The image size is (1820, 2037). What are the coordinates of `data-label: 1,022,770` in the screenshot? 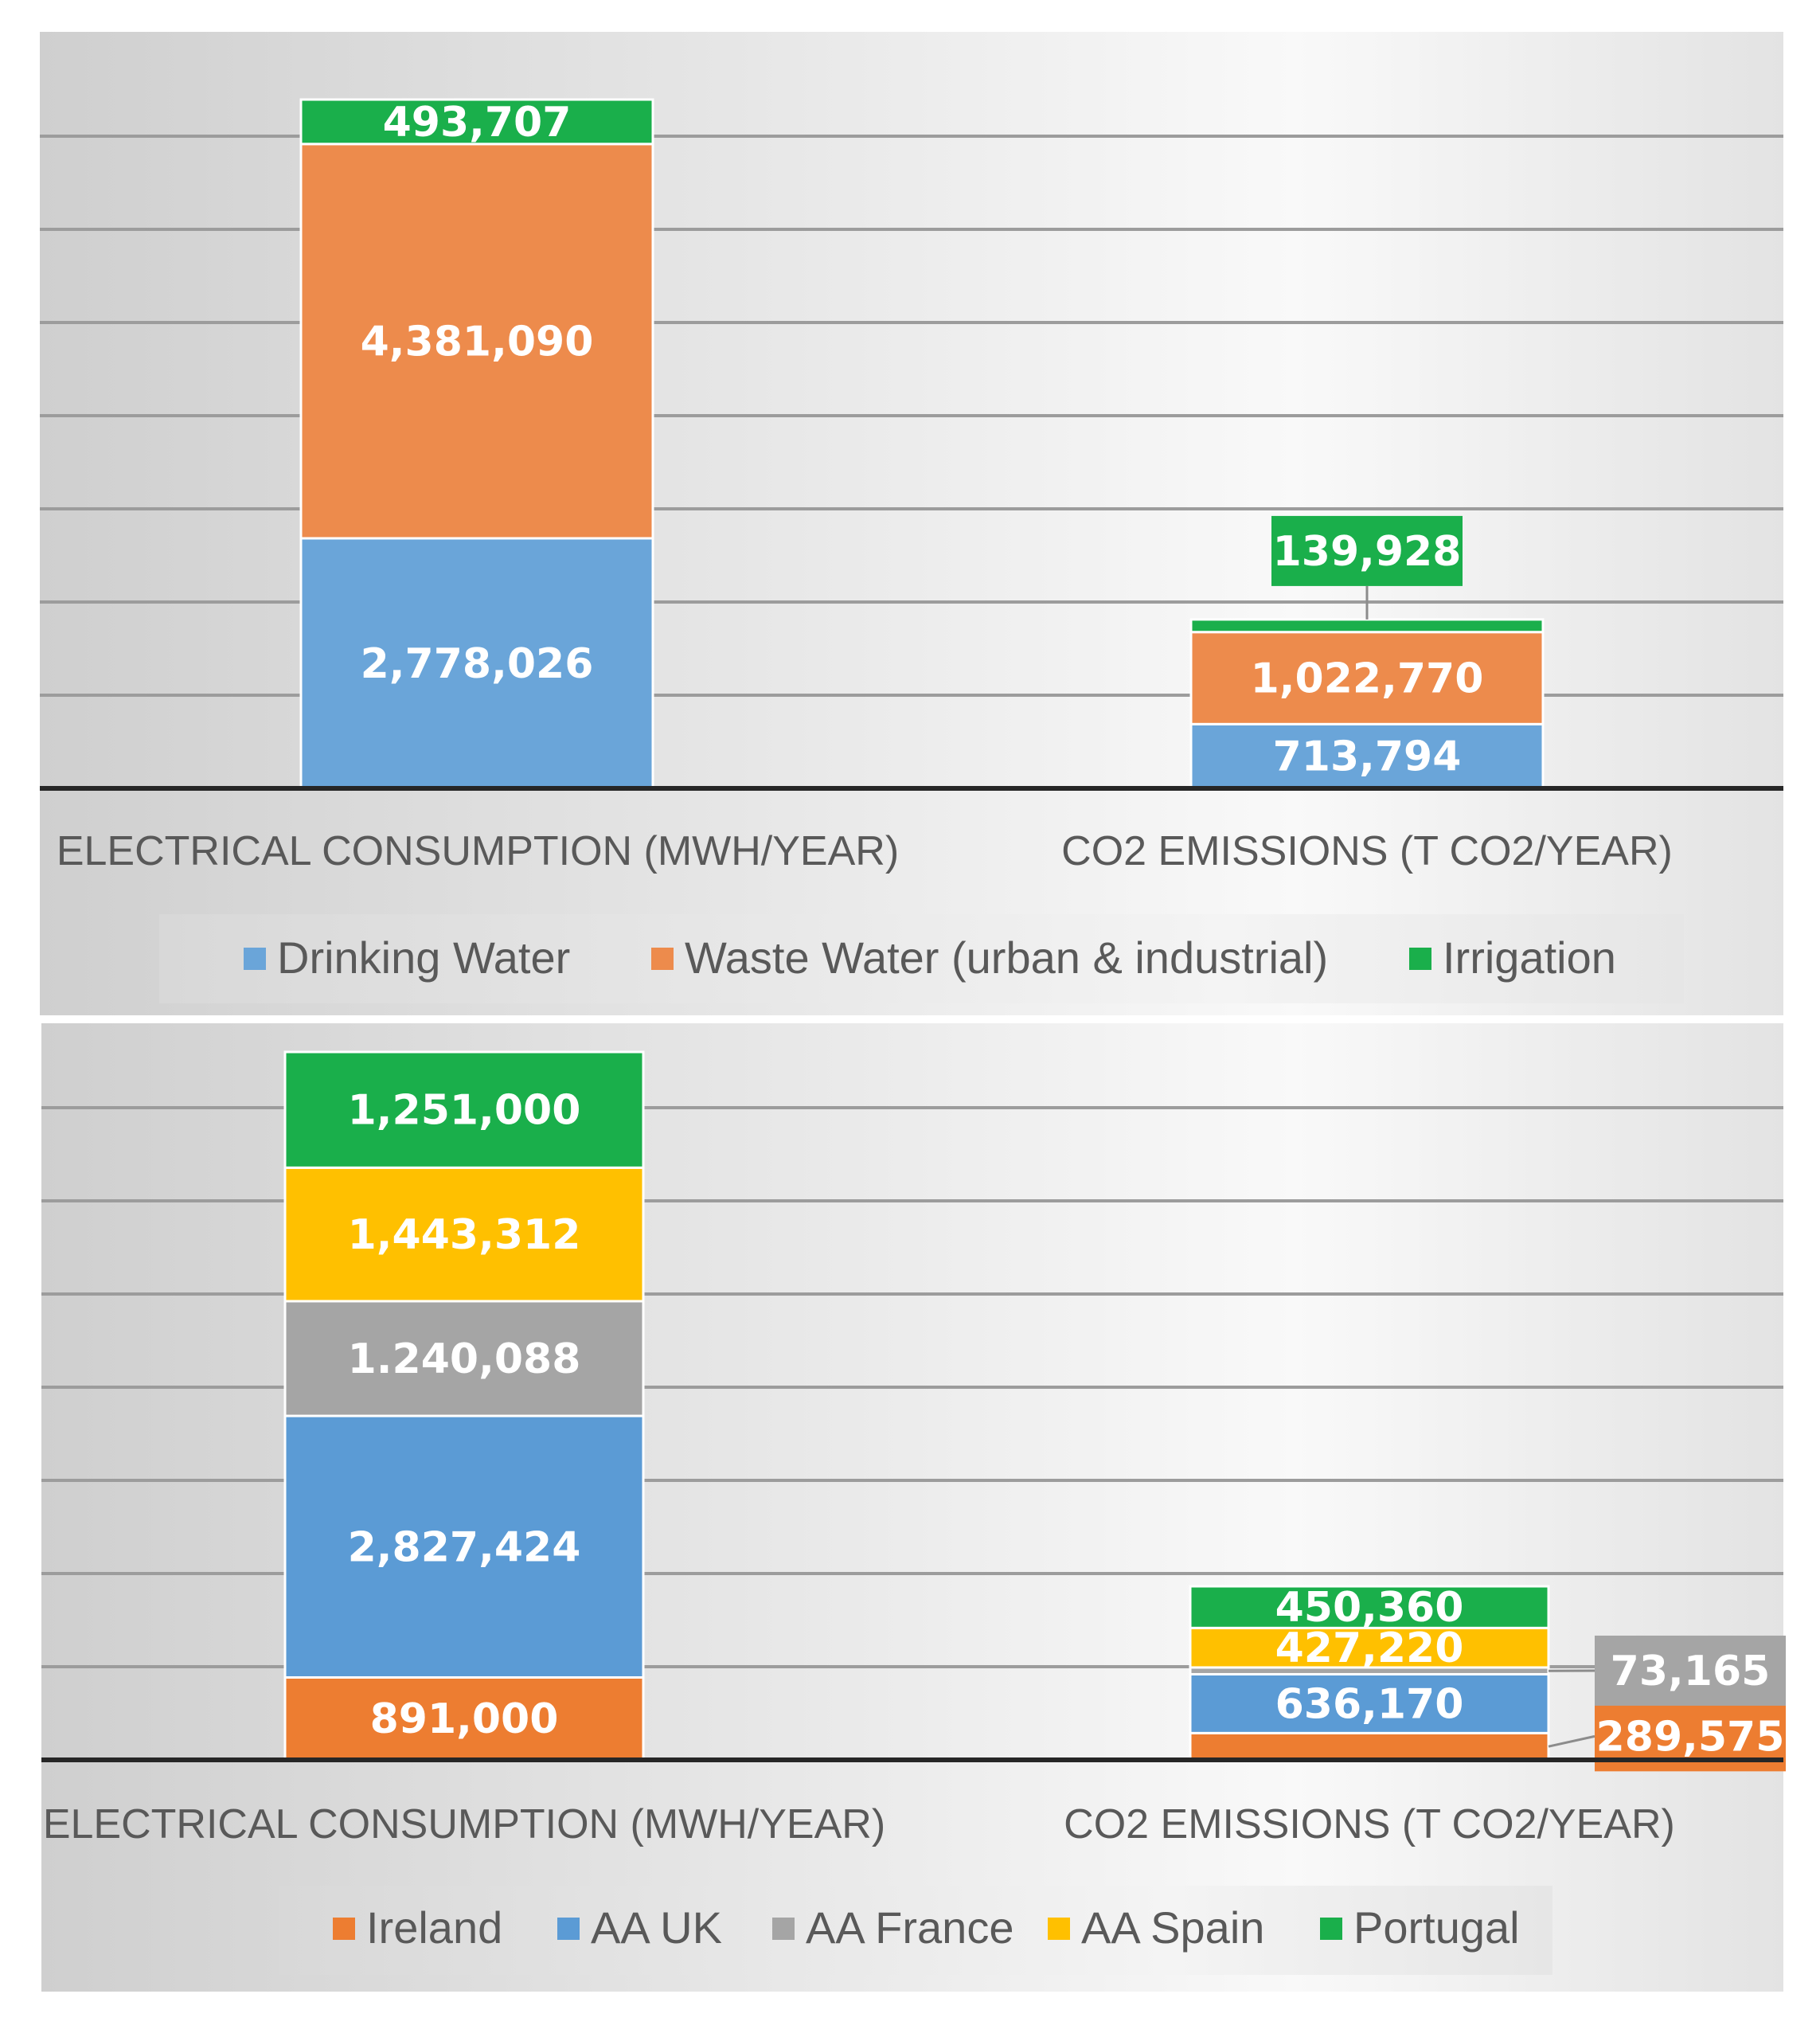 It's located at (1367, 679).